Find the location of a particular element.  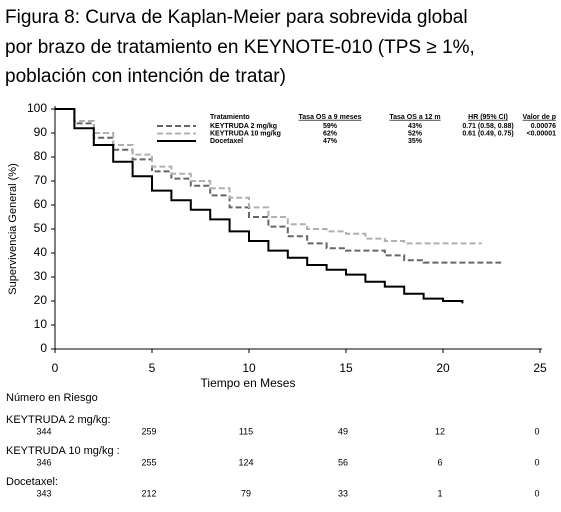

legend-header: Valor de p is located at coordinates (539, 117).